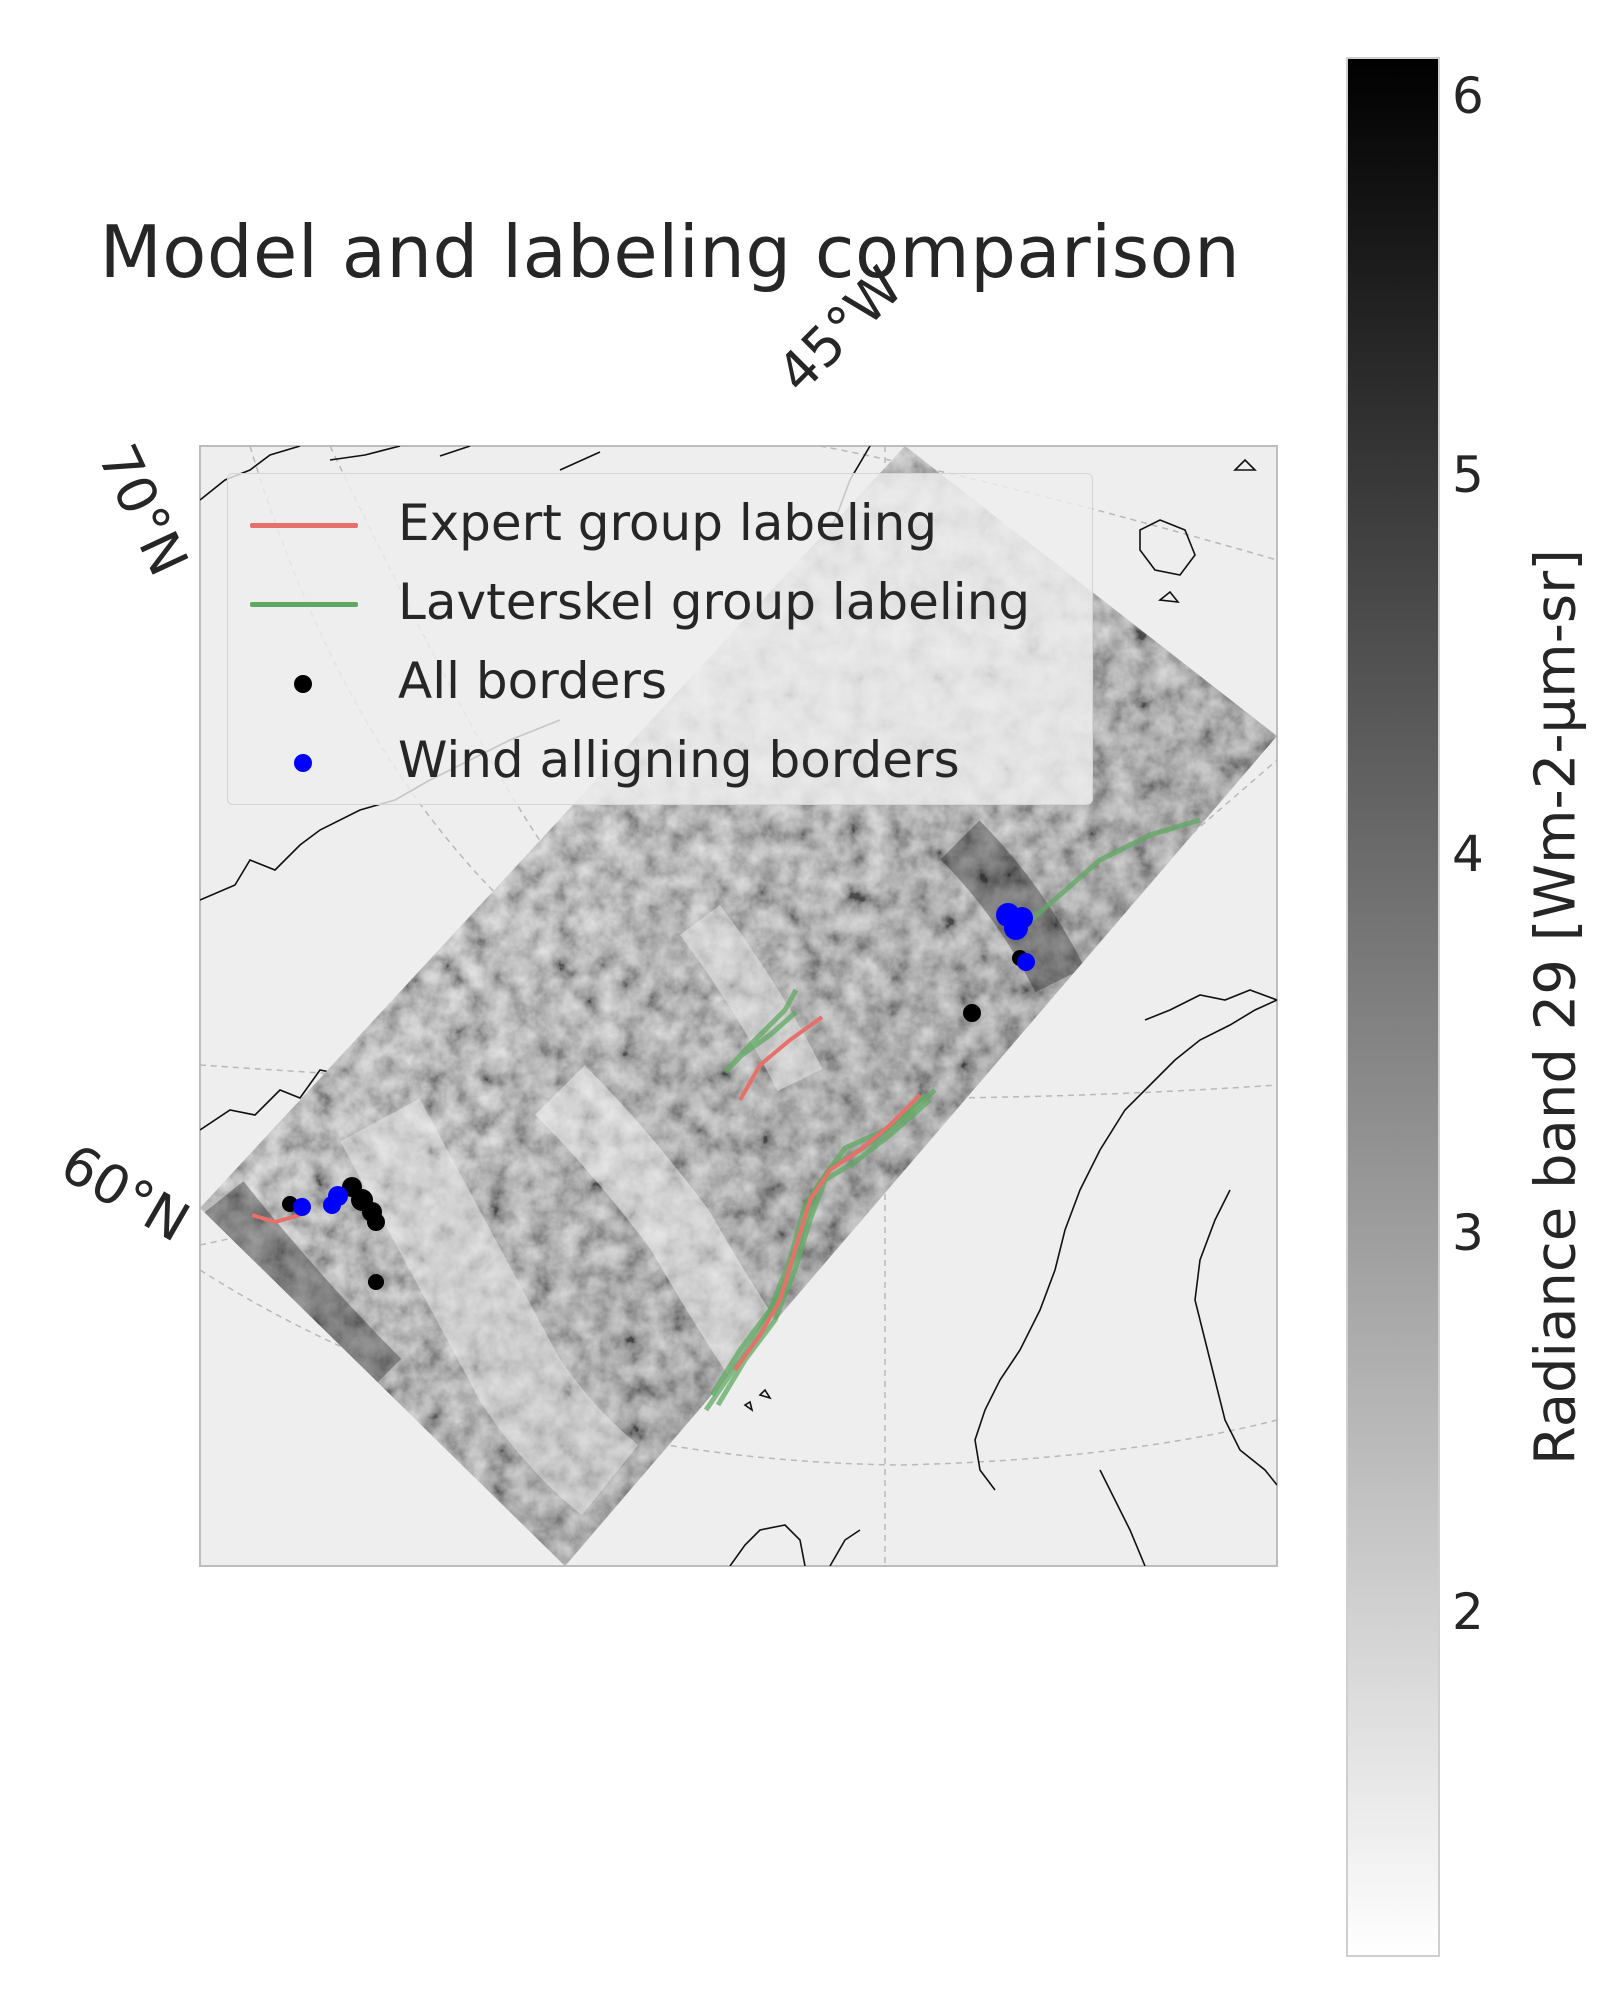 The image size is (1600, 2000). Describe the element at coordinates (1556, 1007) in the screenshot. I see `colorbar-label: Radiance band 29 [Wm-2-µm-sr]` at that location.